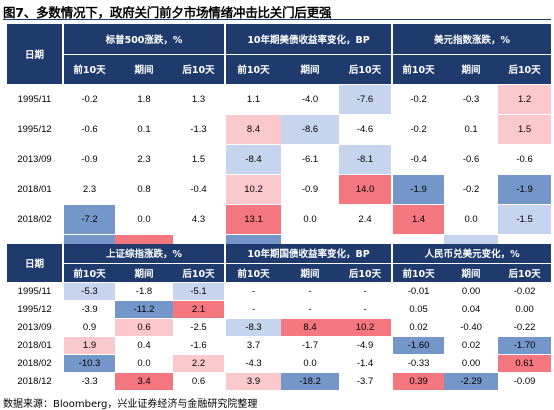 The width and height of the screenshot is (554, 410). What do you see at coordinates (525, 98) in the screenshot?
I see `value-cell: 1.2` at bounding box center [525, 98].